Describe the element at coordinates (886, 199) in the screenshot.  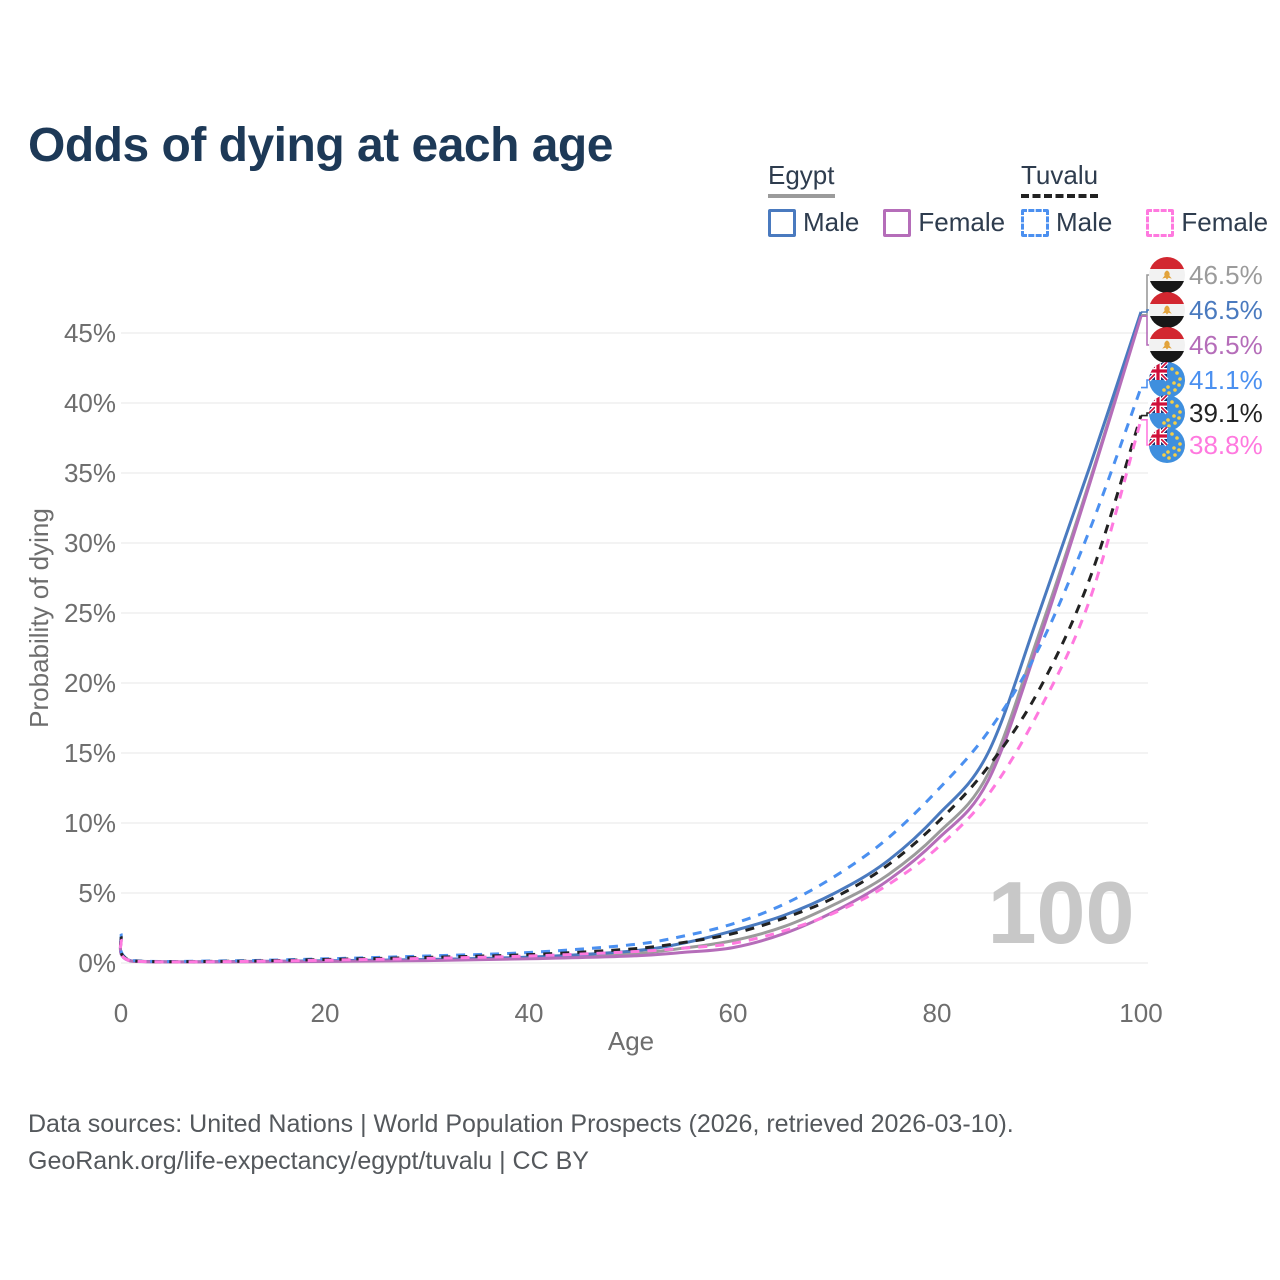
I see `legend-group-egypt: Egypt Male Female` at that location.